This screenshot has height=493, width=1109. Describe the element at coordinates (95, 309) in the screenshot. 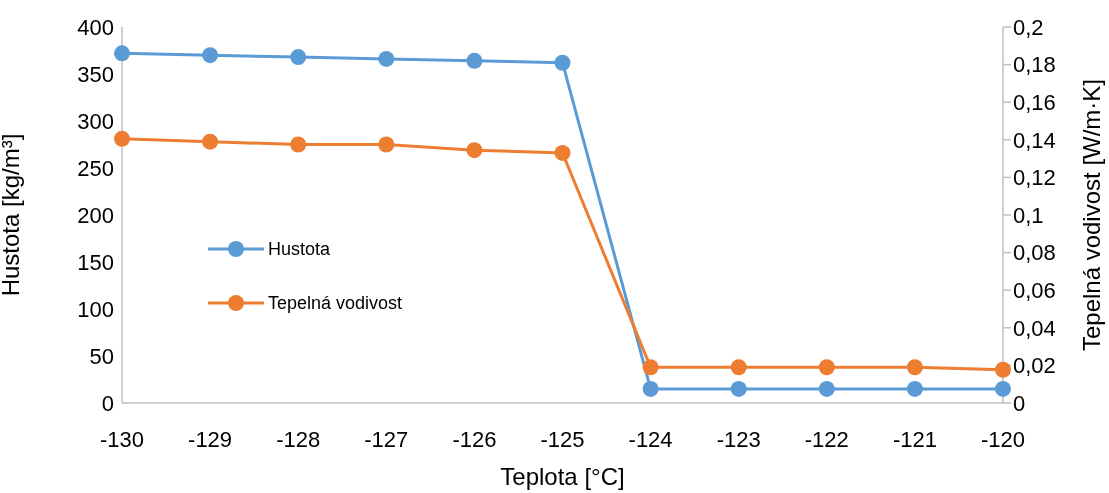

I see `y-tick-label: 100` at that location.